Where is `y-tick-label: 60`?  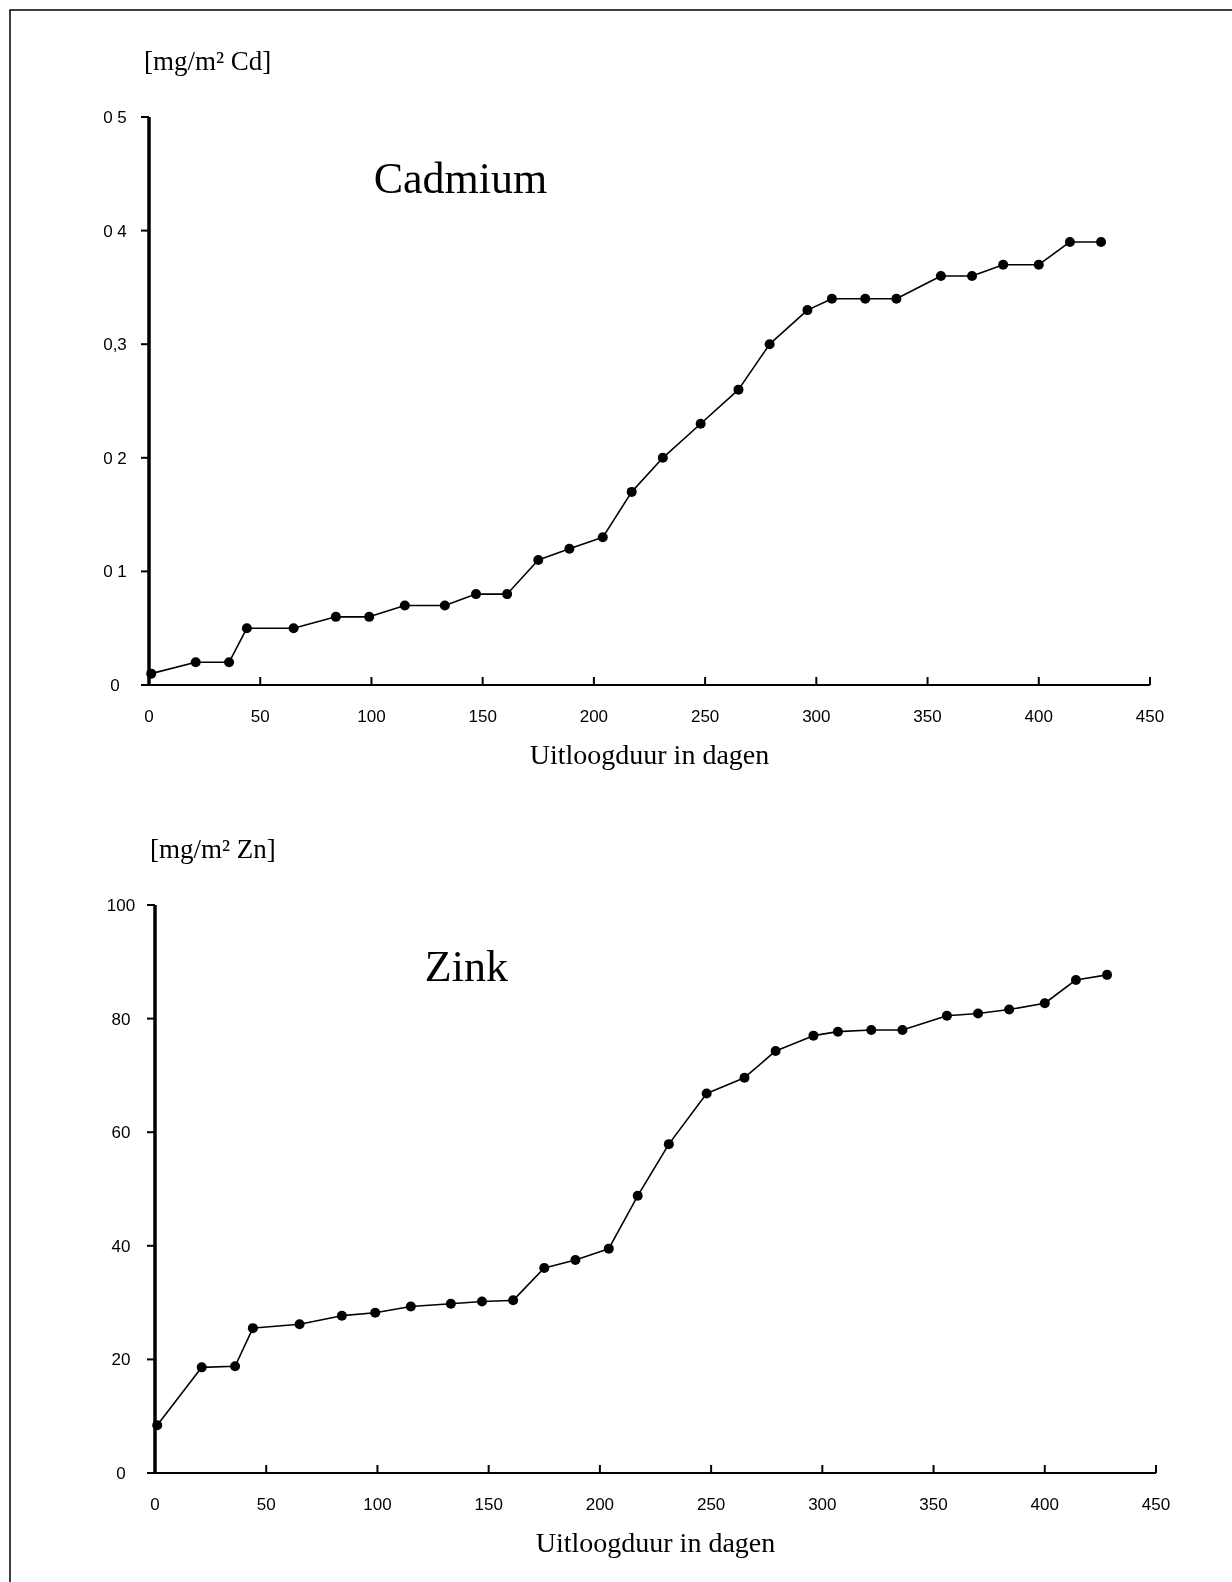 y-tick-label: 60 is located at coordinates (121, 1133).